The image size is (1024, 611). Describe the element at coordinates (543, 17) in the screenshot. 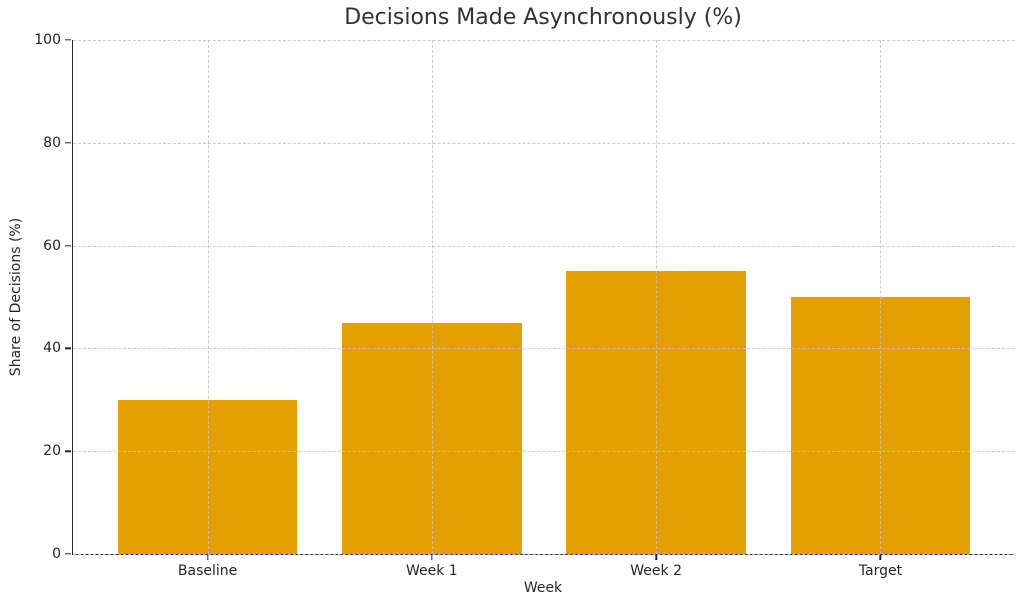

I see `chart-title: Decisions Made Asynchronously (%)` at that location.